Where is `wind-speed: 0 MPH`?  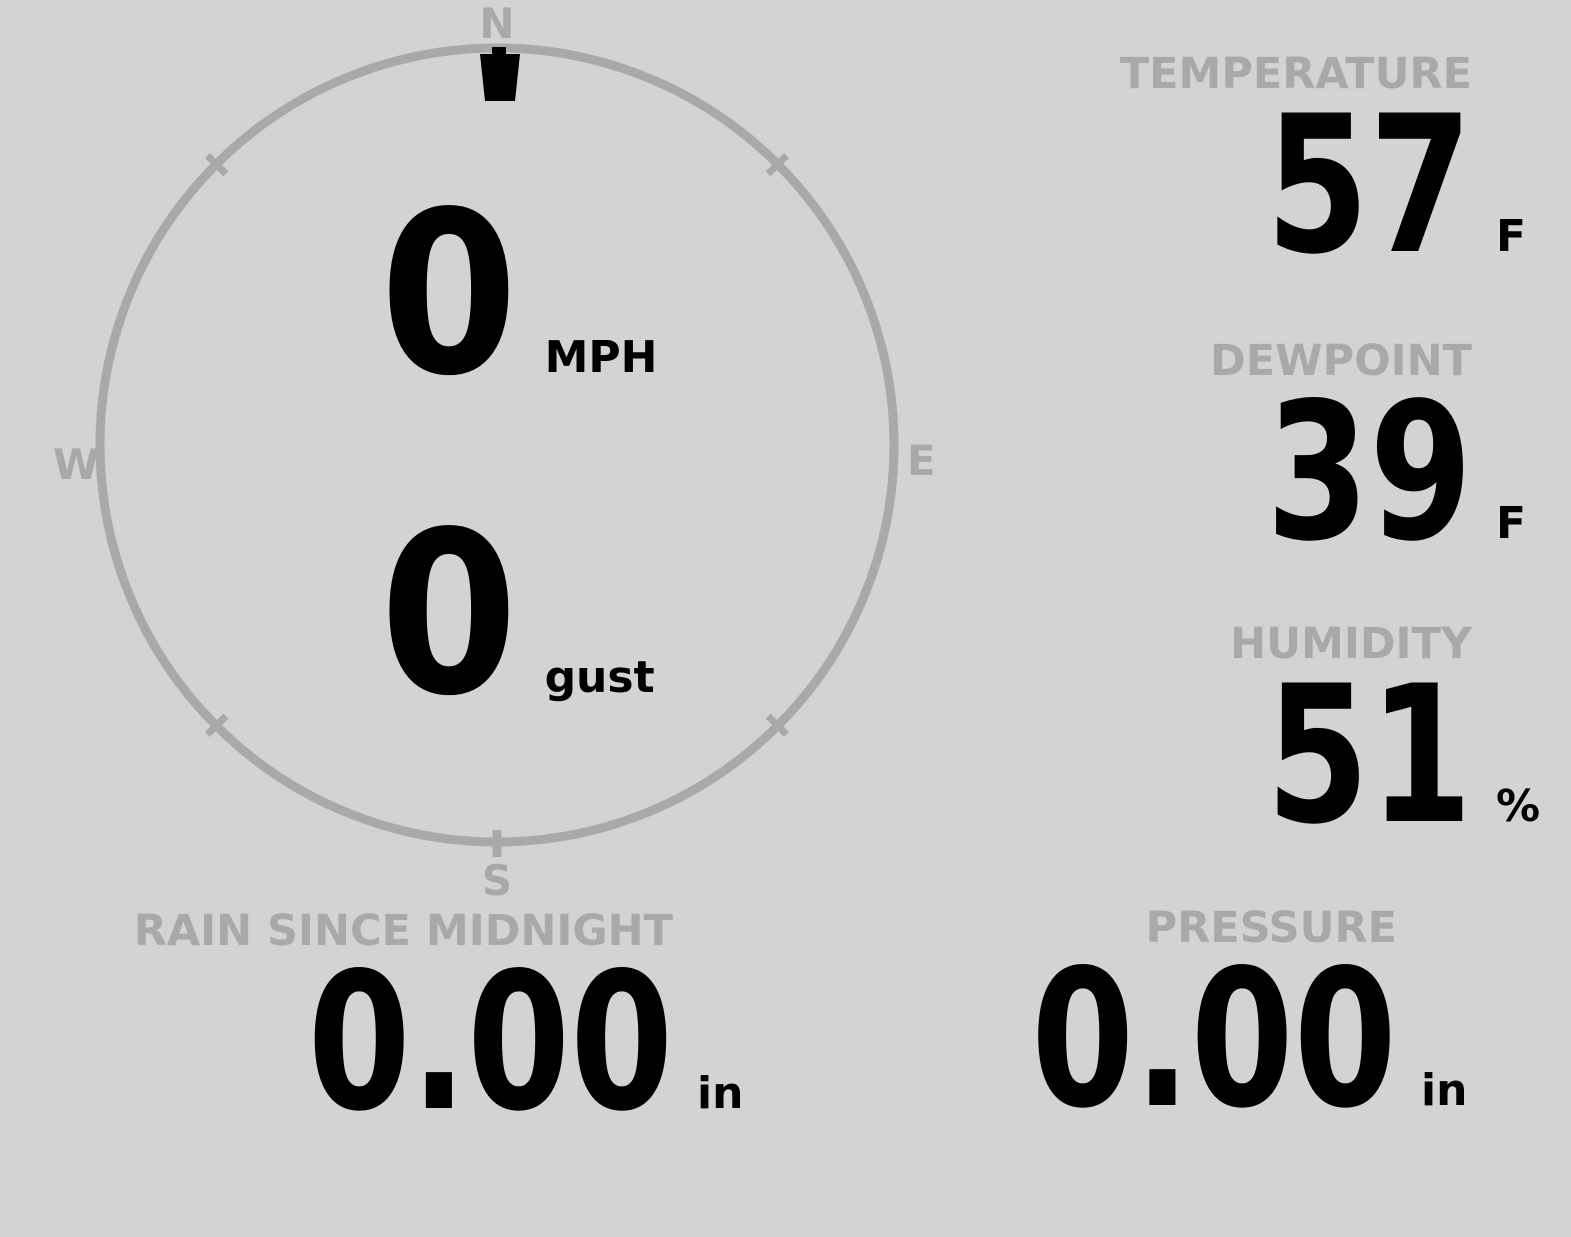 wind-speed: 0 MPH is located at coordinates (518, 295).